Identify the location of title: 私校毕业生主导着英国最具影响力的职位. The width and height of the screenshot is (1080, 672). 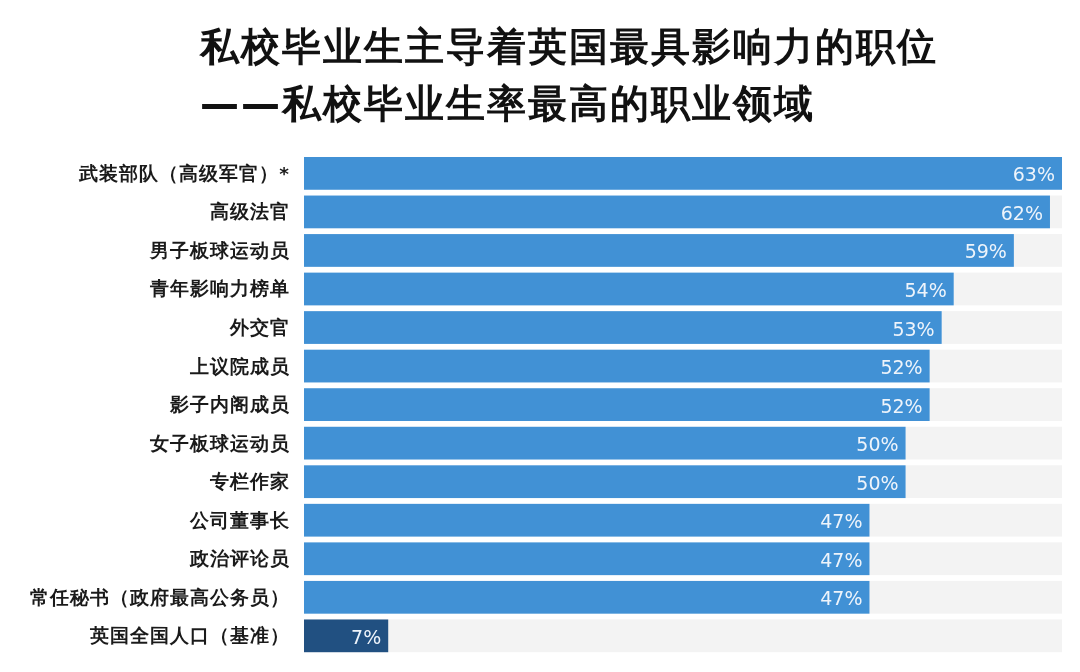
(569, 46).